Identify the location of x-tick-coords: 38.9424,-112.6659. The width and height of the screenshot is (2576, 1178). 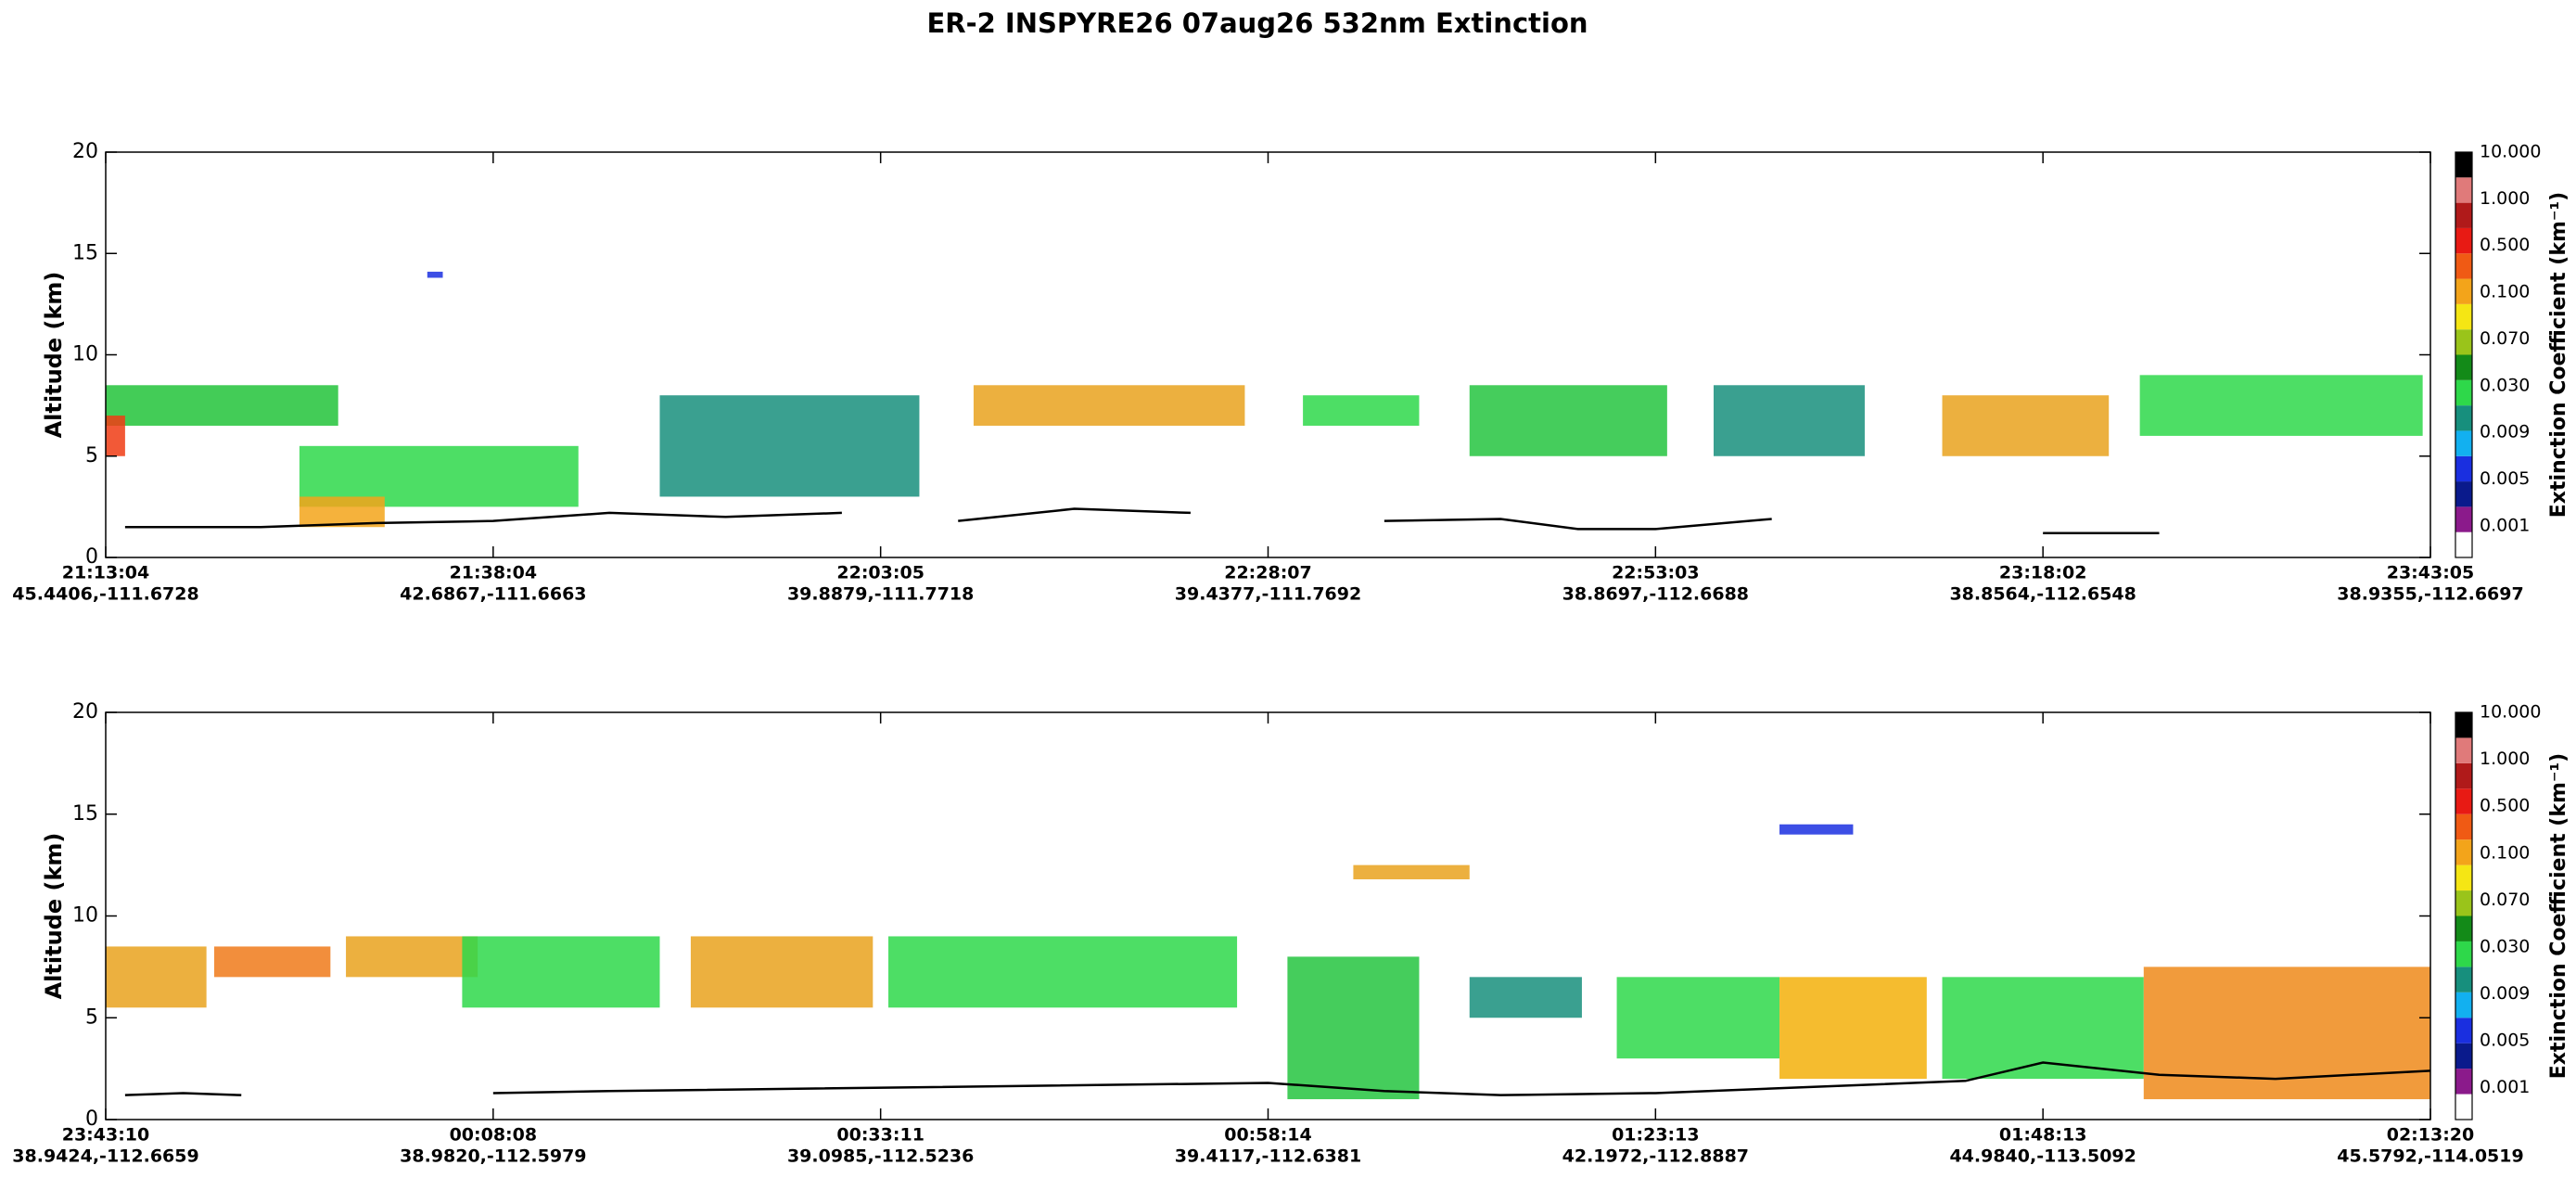
(105, 1156).